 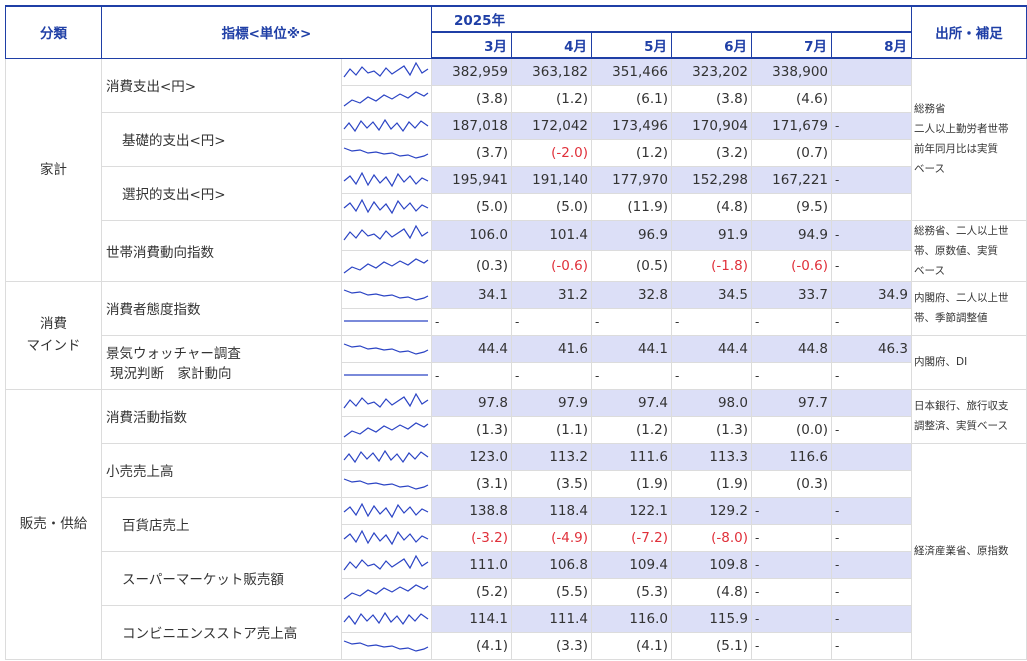 What do you see at coordinates (551, 483) in the screenshot?
I see `change-cell: (3.5)` at bounding box center [551, 483].